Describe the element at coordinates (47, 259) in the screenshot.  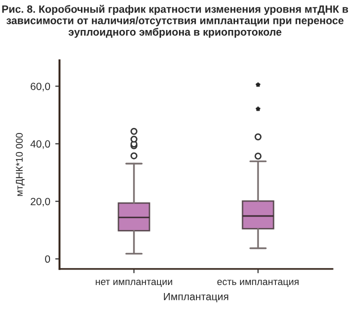
I see `y-tick-label: 0` at that location.